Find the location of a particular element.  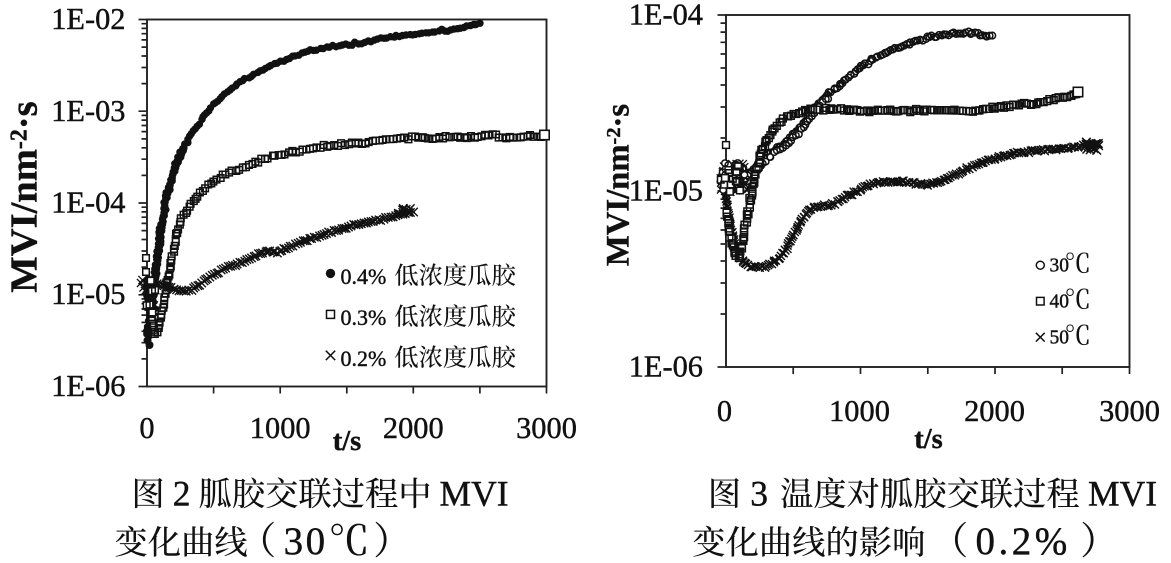

svg-text: 50 is located at coordinates (1060, 338).